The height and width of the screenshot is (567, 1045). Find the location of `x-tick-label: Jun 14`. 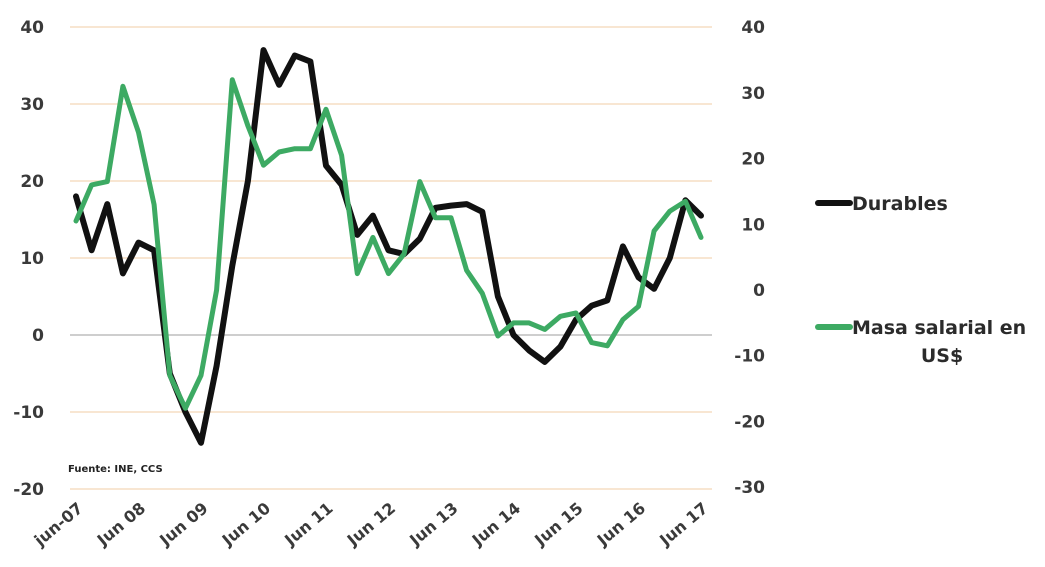

x-tick-label: Jun 14 is located at coordinates (496, 525).